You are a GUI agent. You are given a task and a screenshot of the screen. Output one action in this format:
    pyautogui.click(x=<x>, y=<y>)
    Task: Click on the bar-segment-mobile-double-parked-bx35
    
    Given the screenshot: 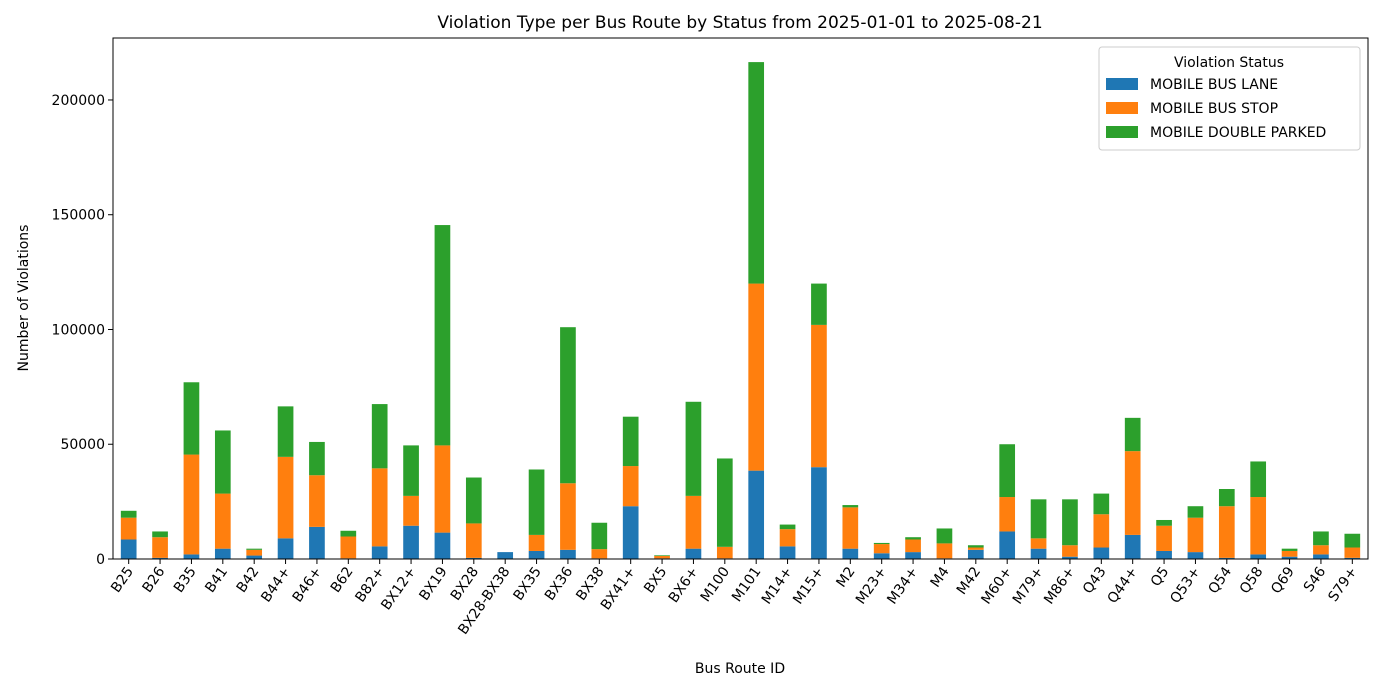 What is the action you would take?
    pyautogui.click(x=536, y=502)
    